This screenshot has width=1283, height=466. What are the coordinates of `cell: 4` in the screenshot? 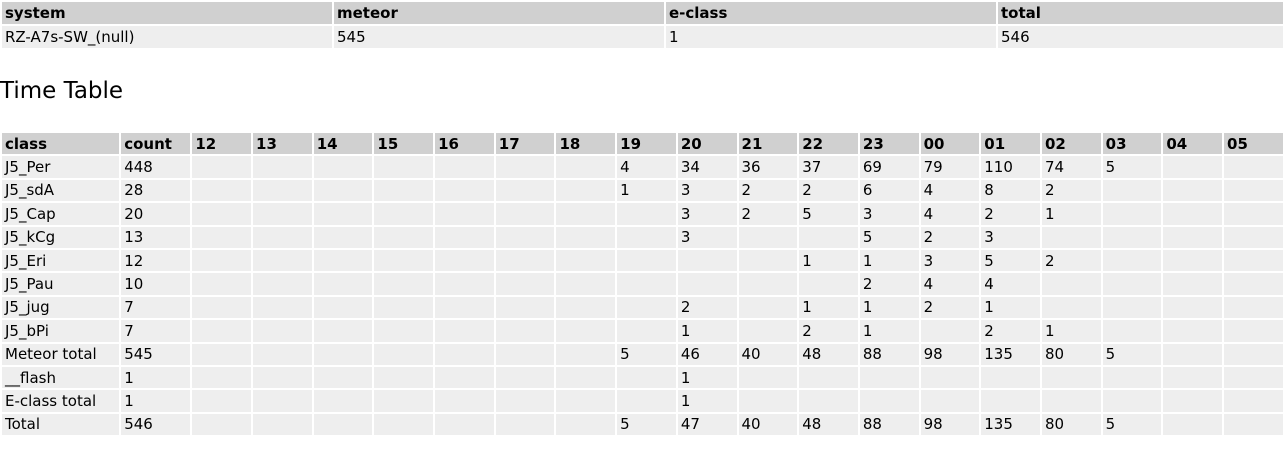 It's located at (950, 214).